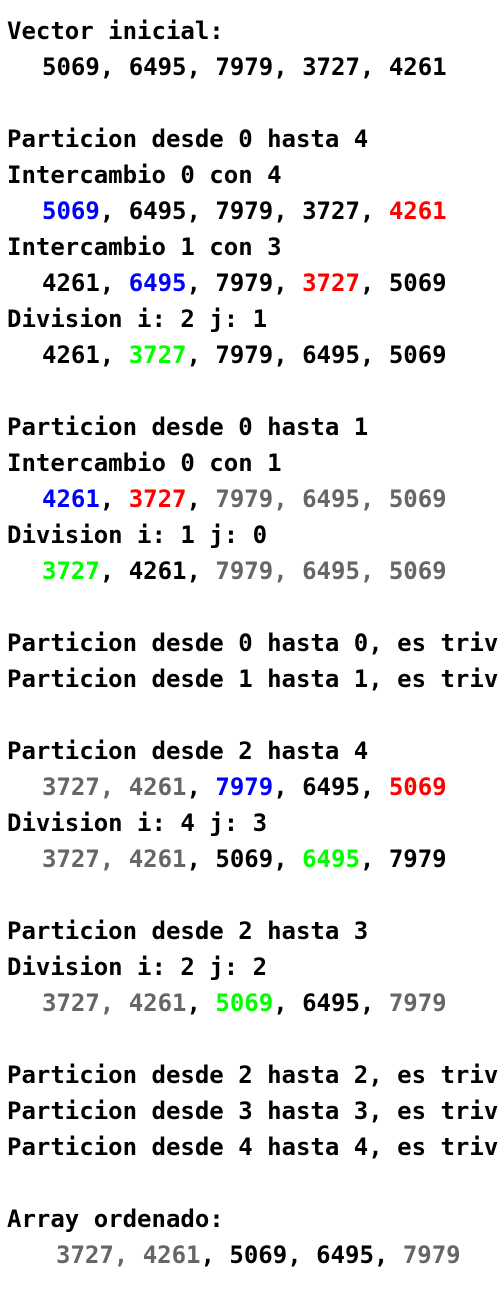 The image size is (499, 1314). What do you see at coordinates (137, 823) in the screenshot?
I see `console-line: Division i: 4 j: 3` at bounding box center [137, 823].